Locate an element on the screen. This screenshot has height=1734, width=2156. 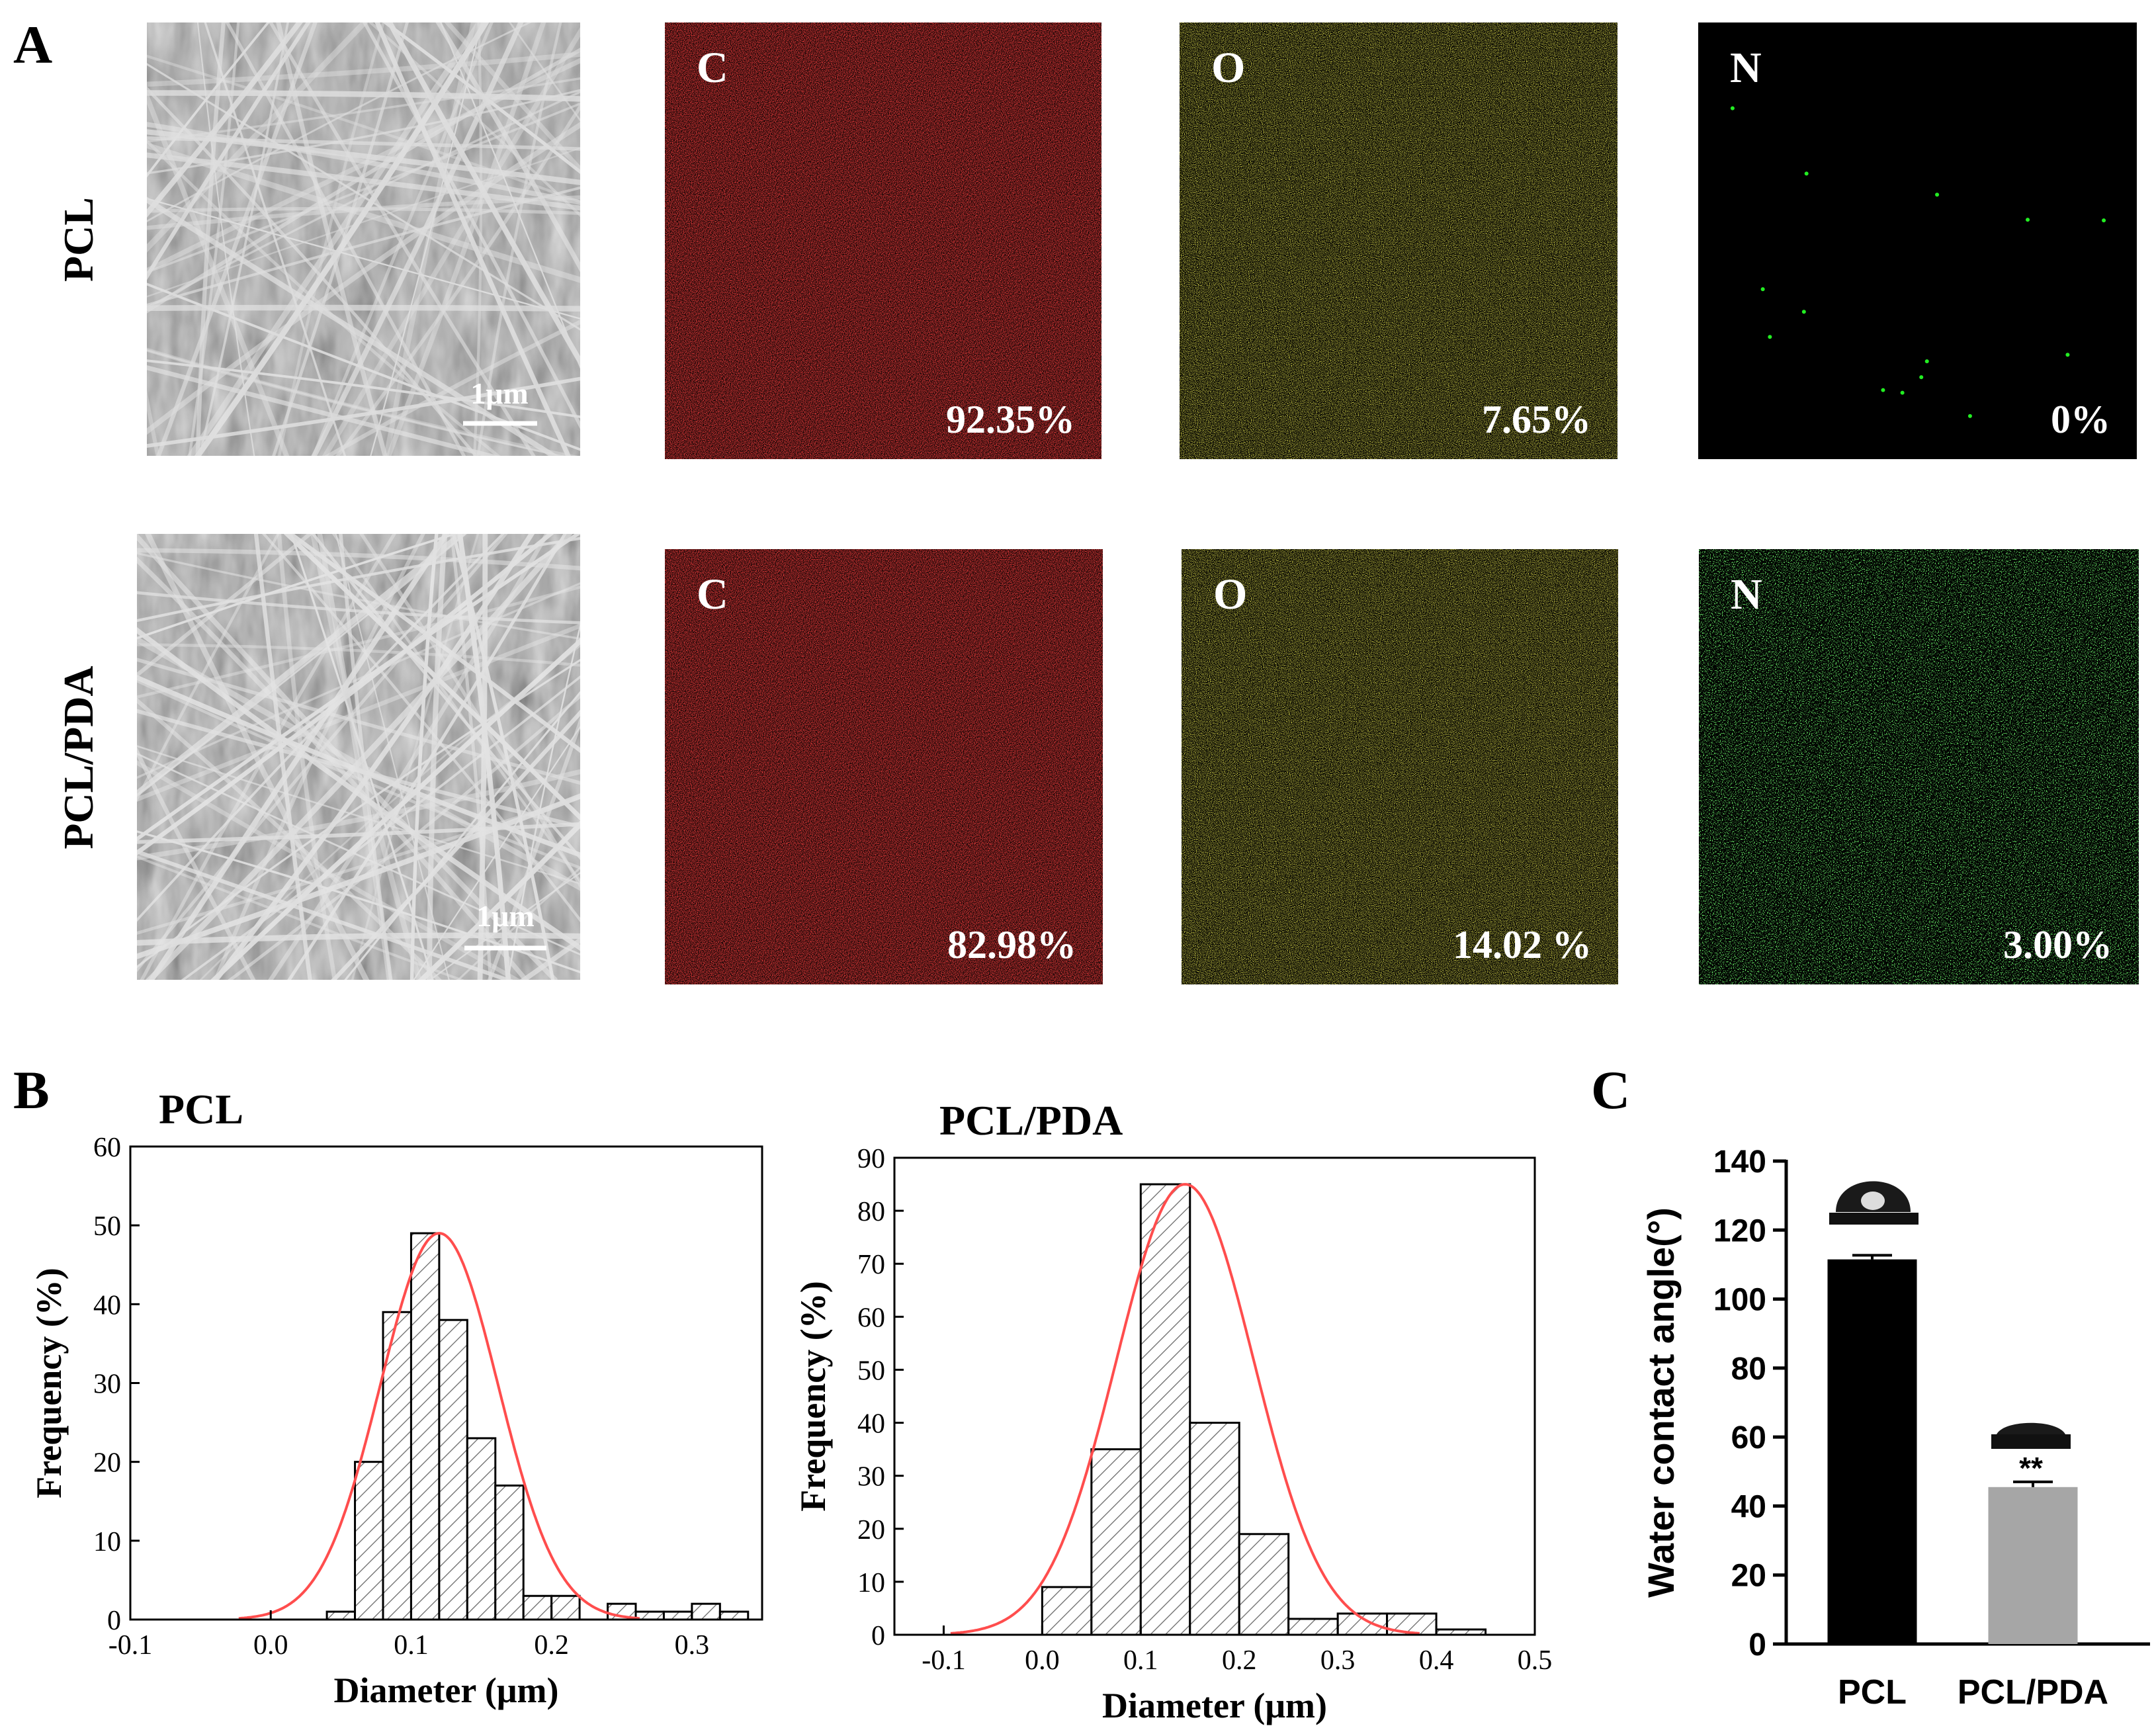
y-tick-label: 120 is located at coordinates (1739, 1231).